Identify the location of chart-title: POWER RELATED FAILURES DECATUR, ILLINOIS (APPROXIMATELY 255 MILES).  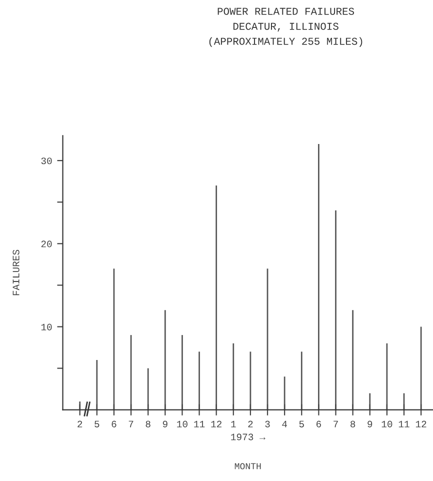
(285, 27).